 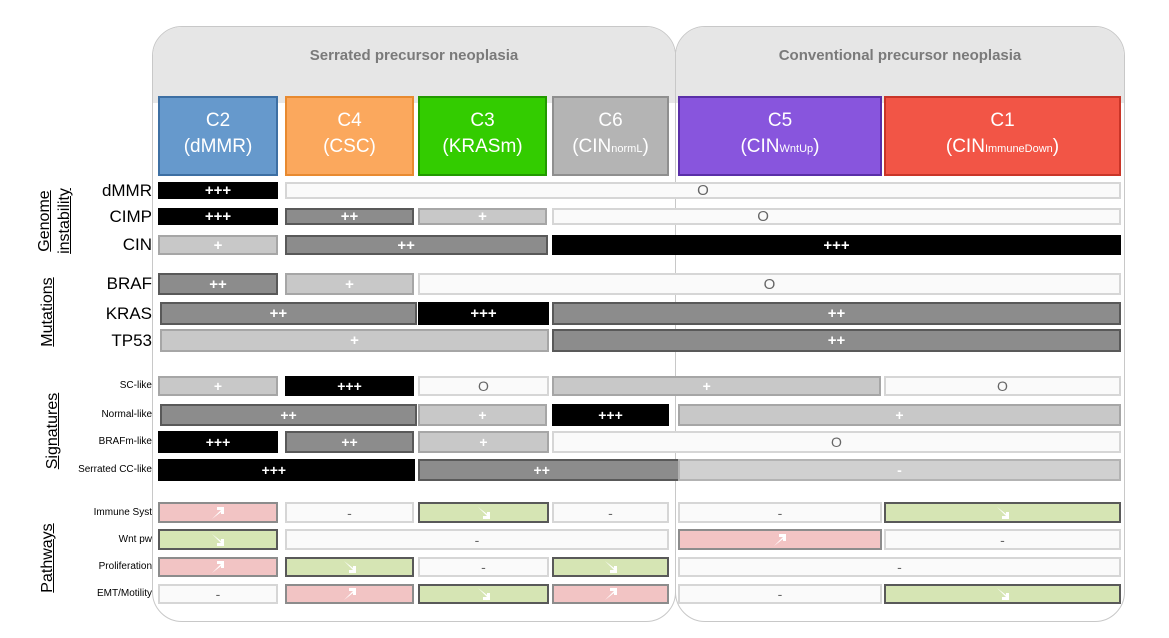 I want to click on cell-brafm-like-2: +, so click(x=483, y=442).